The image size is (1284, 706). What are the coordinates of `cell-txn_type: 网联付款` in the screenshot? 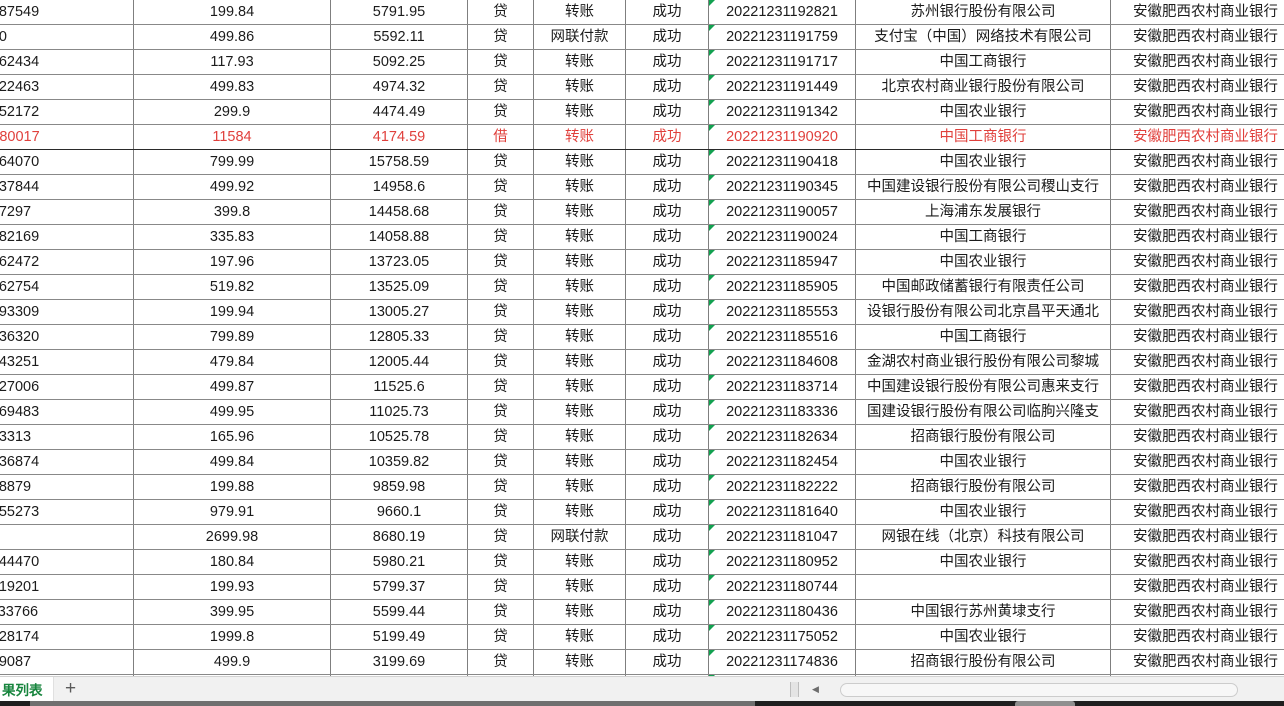 It's located at (579, 37).